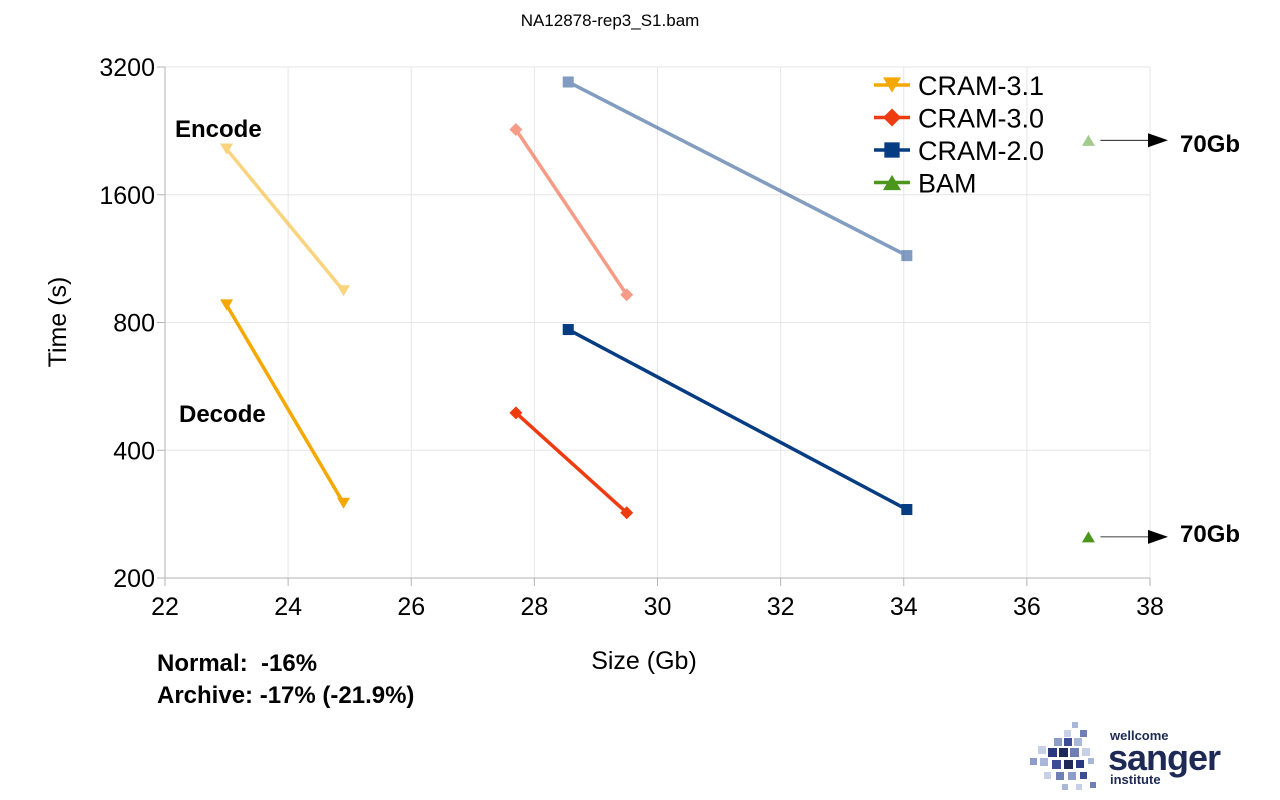 This screenshot has width=1280, height=800. Describe the element at coordinates (610, 20) in the screenshot. I see `chart-title: NA12878-rep3_S1.bam` at that location.